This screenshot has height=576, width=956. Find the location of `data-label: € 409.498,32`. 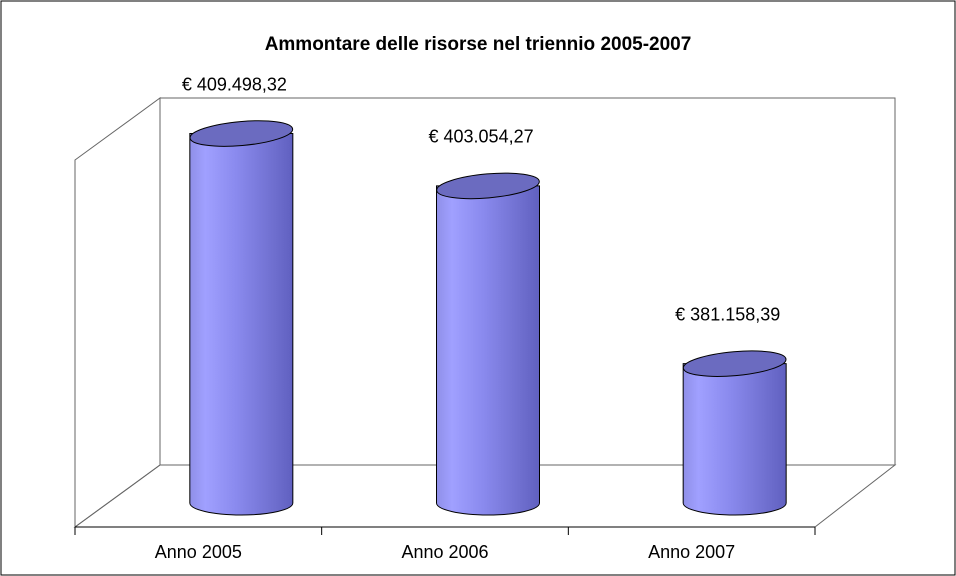

data-label: € 409.498,32 is located at coordinates (234, 84).